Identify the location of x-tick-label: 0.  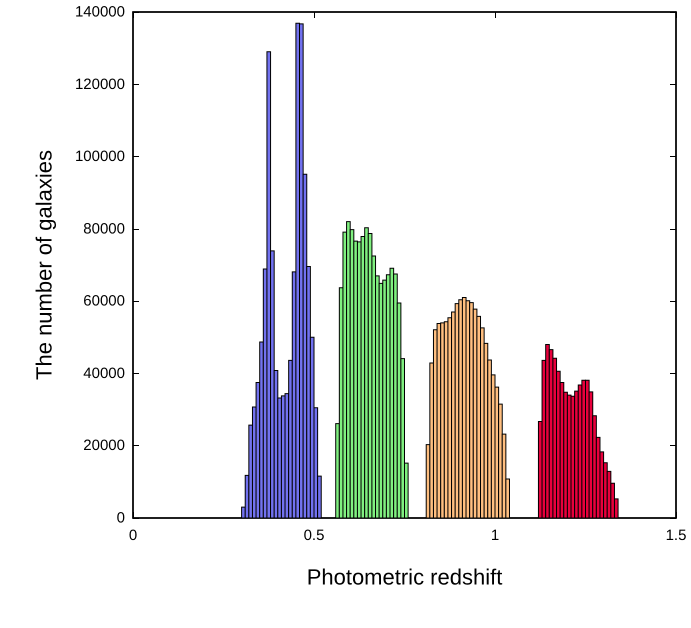
(133, 535).